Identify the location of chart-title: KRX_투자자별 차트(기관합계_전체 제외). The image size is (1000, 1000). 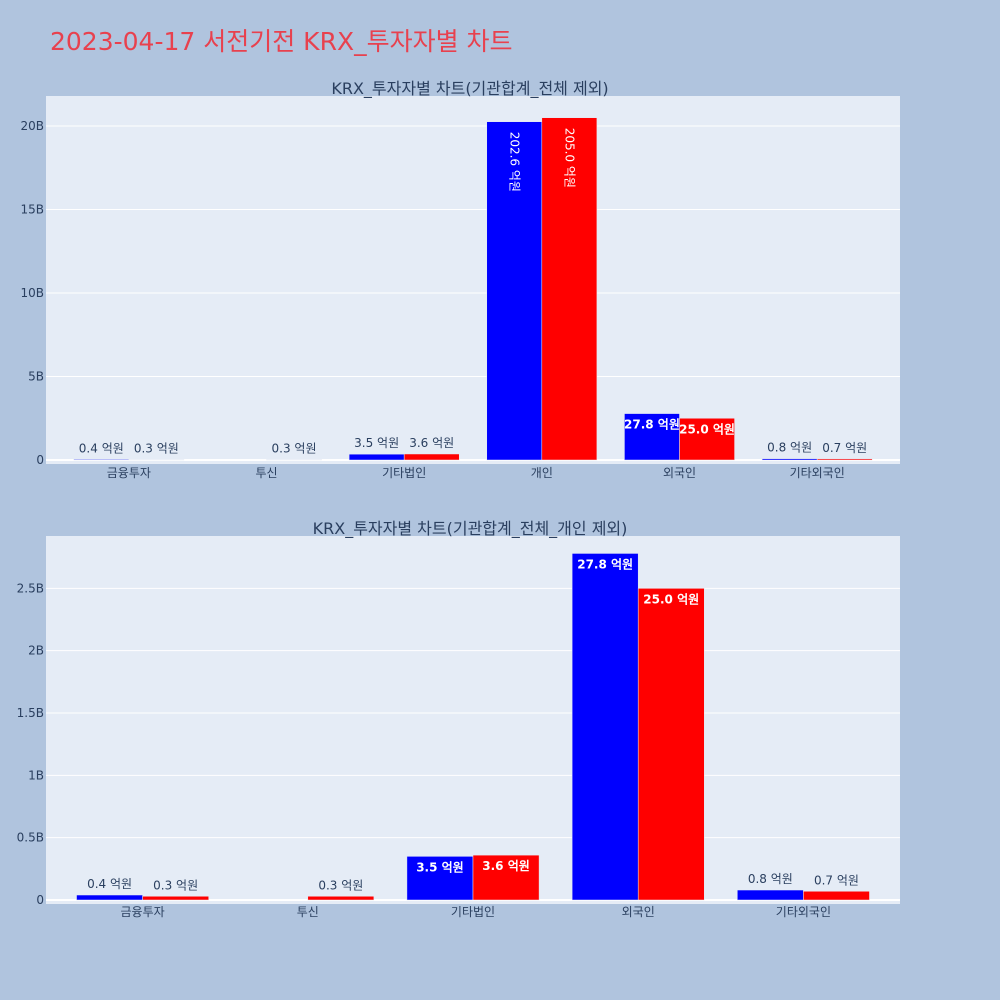
(469, 89).